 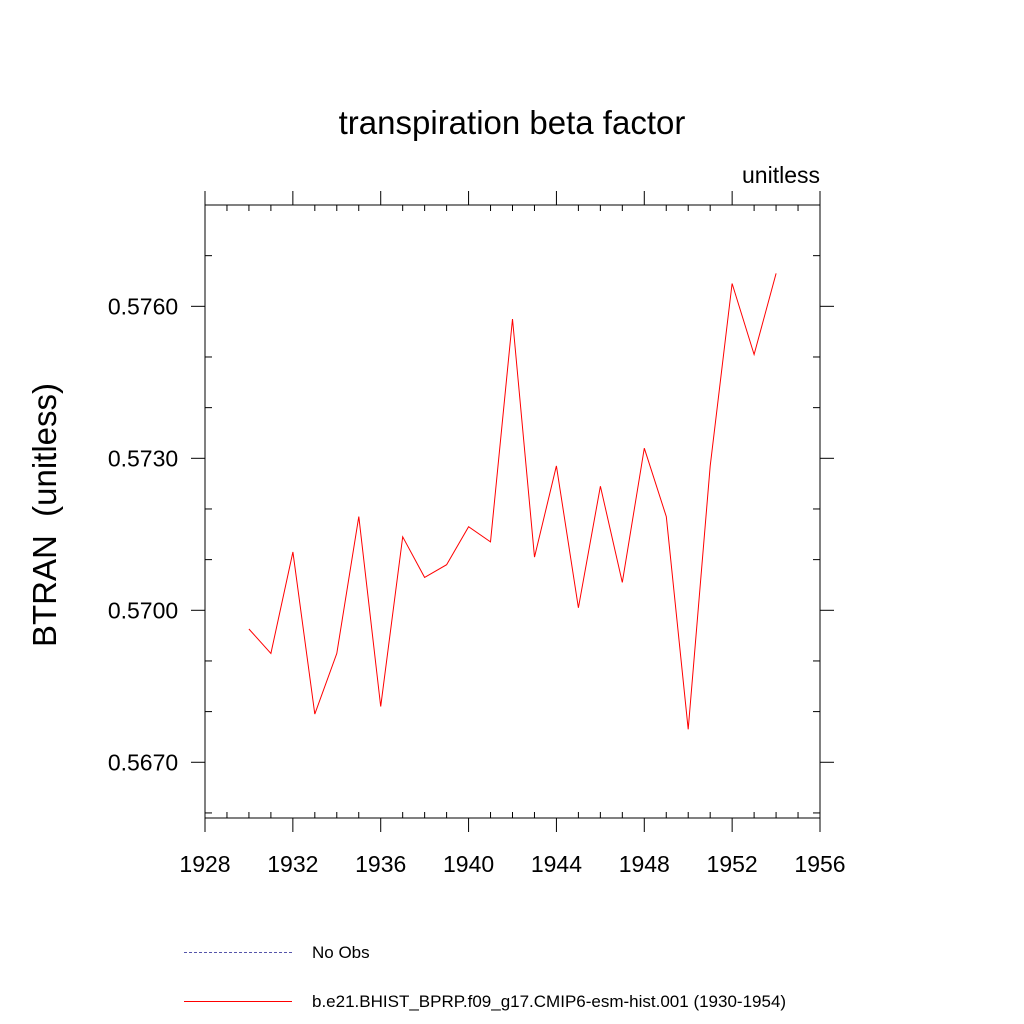 What do you see at coordinates (380, 864) in the screenshot?
I see `x-tick-label: 1936` at bounding box center [380, 864].